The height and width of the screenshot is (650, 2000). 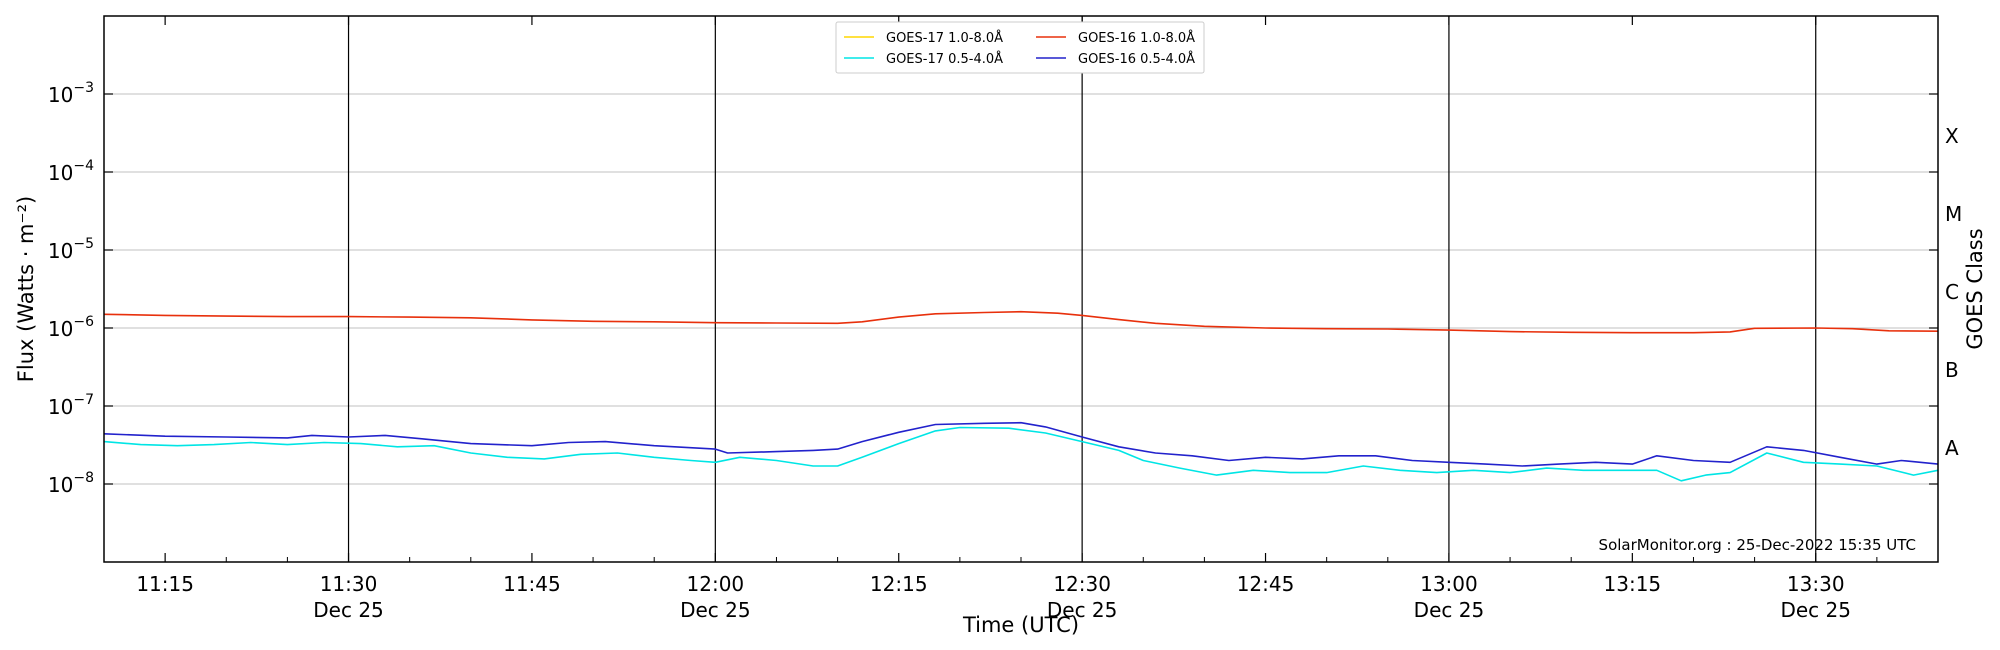 I want to click on y-tick-label: 10⁻⁸, so click(x=71, y=483).